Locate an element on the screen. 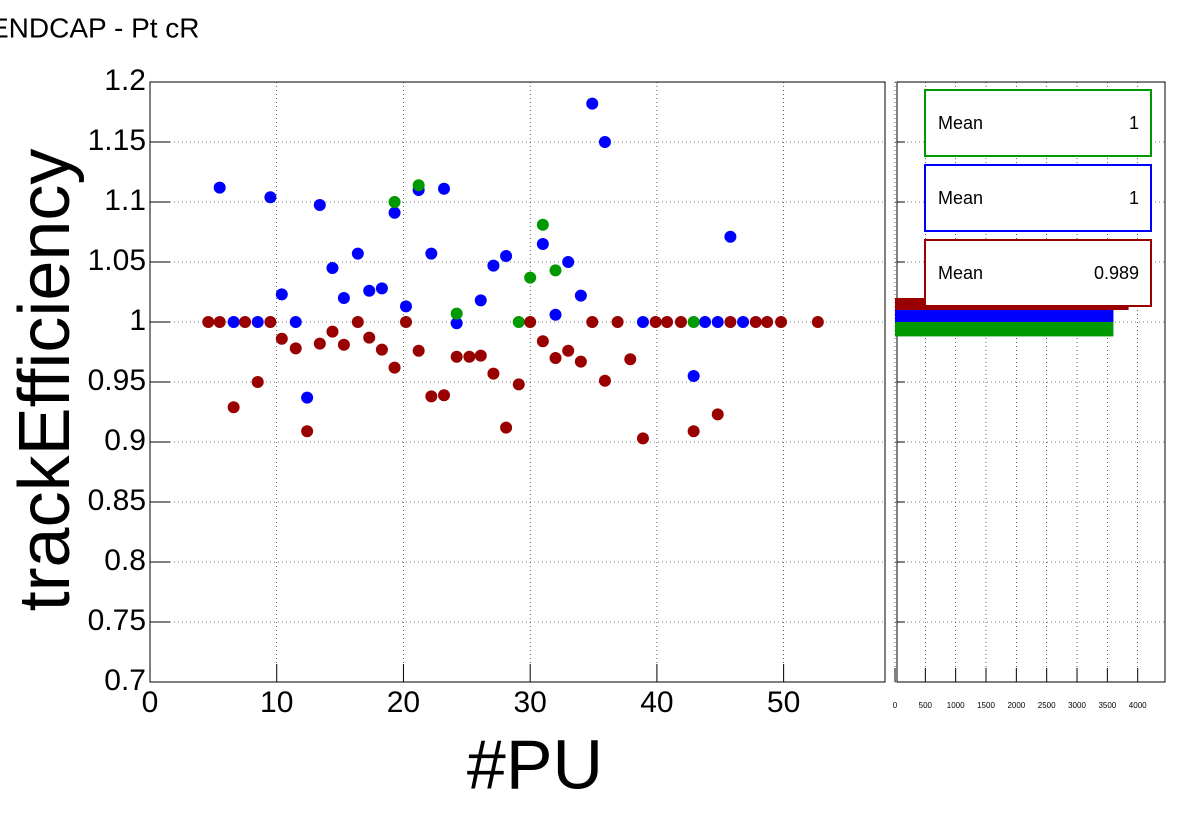  x-tick-label: 10 is located at coordinates (276, 702).